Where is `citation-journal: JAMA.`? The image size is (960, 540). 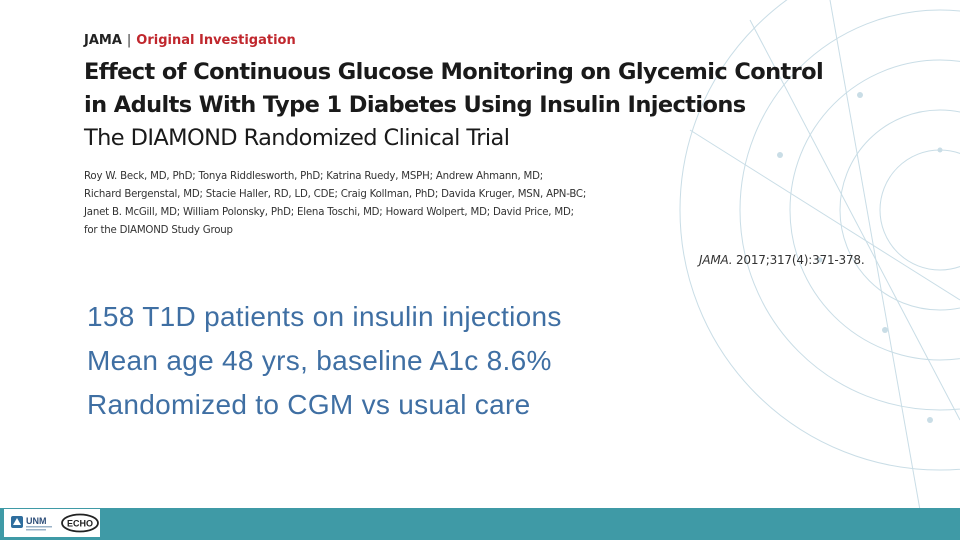 citation-journal: JAMA. is located at coordinates (716, 260).